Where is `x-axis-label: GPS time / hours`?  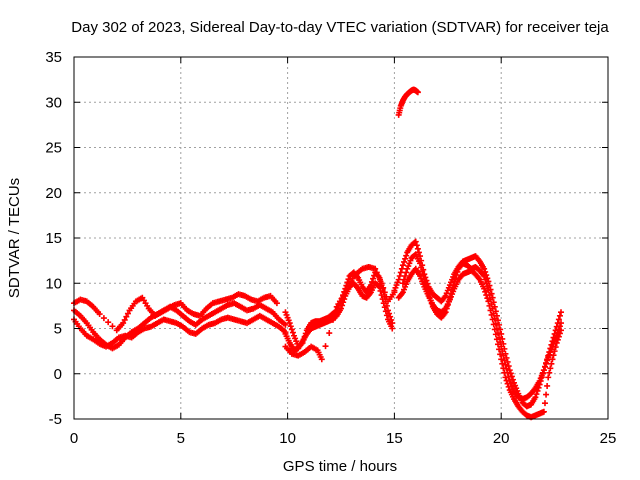 x-axis-label: GPS time / hours is located at coordinates (340, 466).